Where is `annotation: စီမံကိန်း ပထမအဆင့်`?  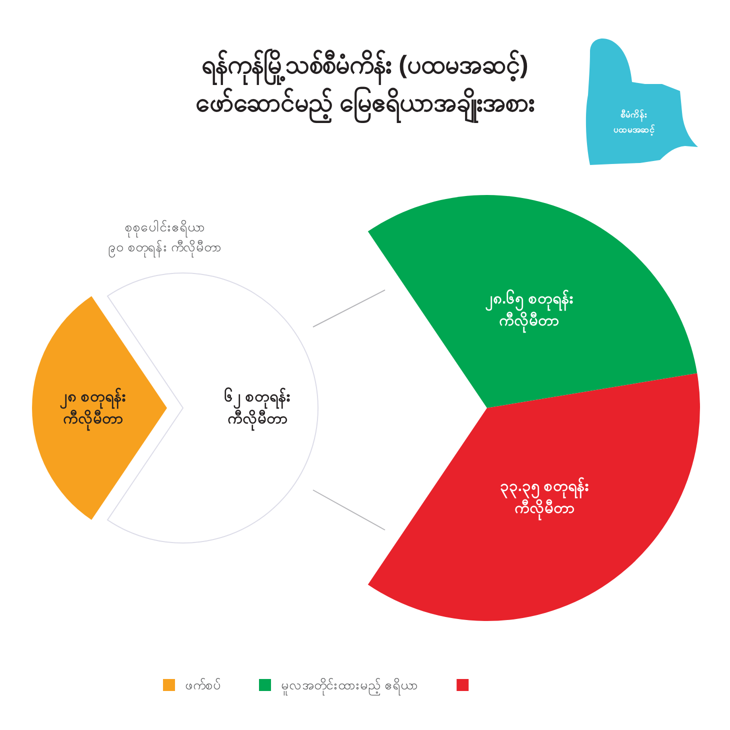
annotation: စီမံကိန်း ပထမအဆင့် is located at coordinates (634, 122).